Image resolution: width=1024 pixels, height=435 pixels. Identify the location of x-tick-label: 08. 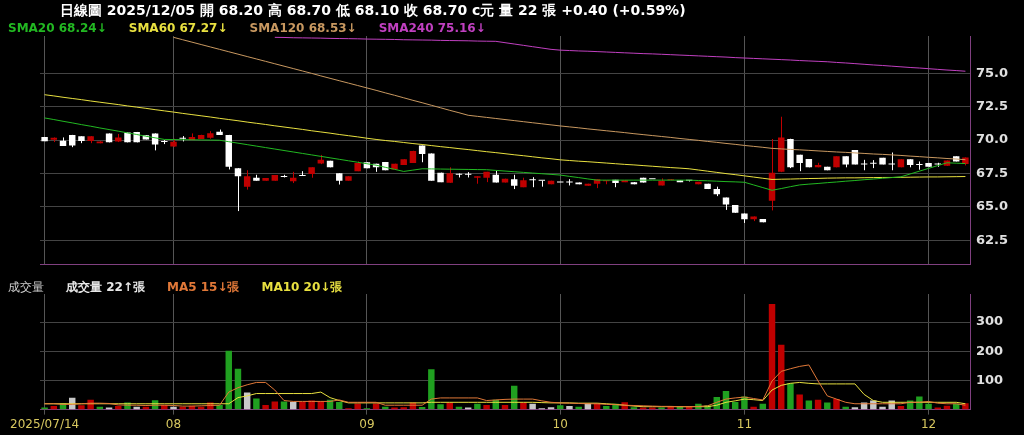
(173, 423).